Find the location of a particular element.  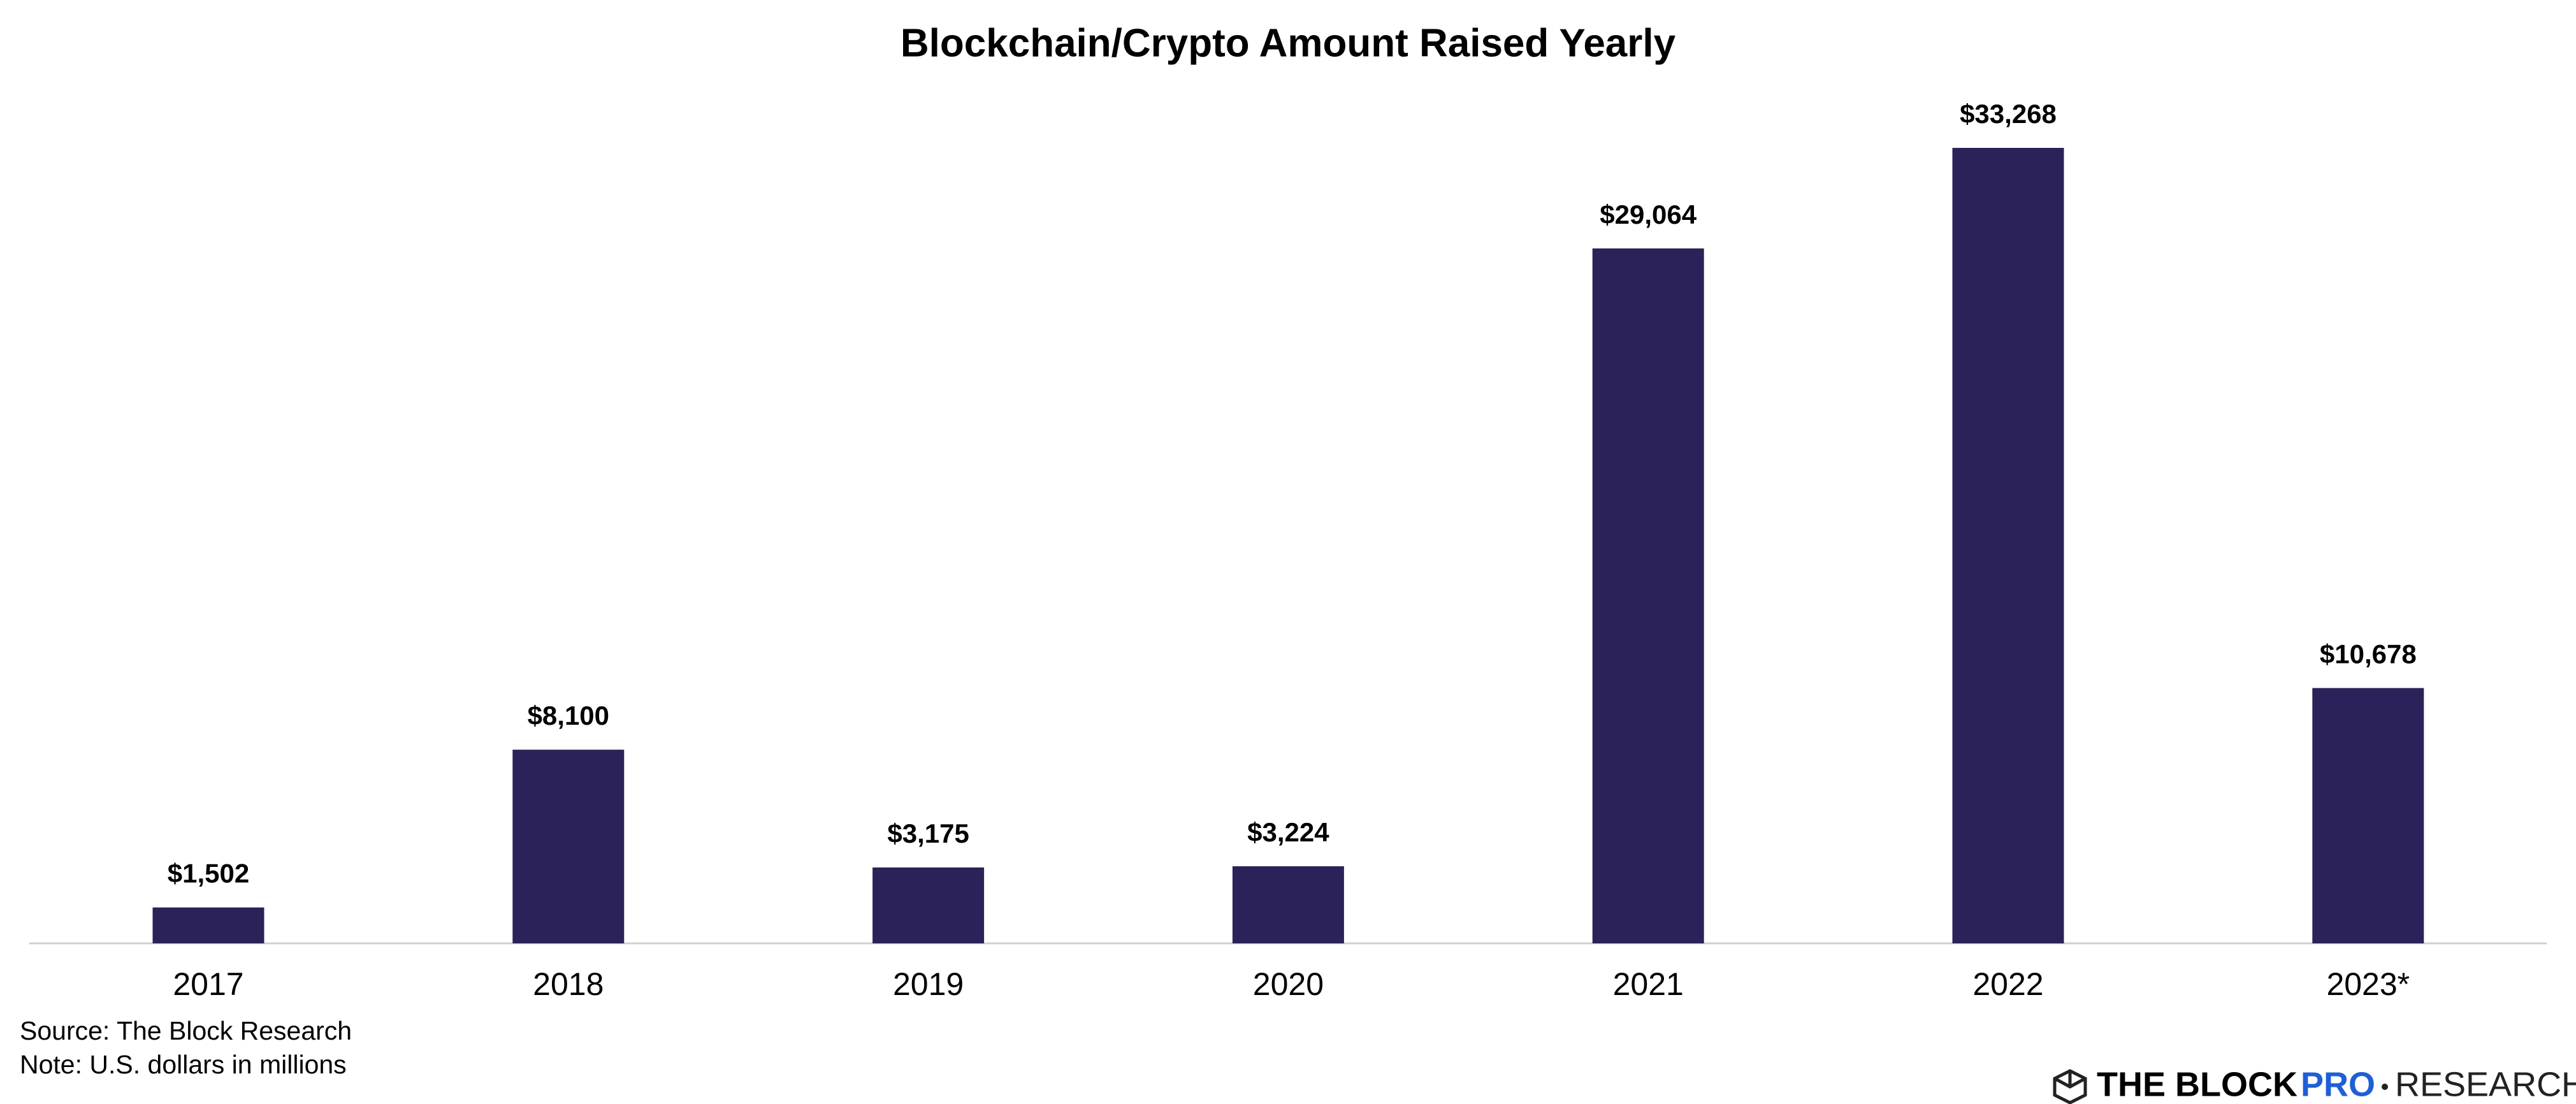

logo: THE BLOCK PRO RESEARCH is located at coordinates (2314, 1084).